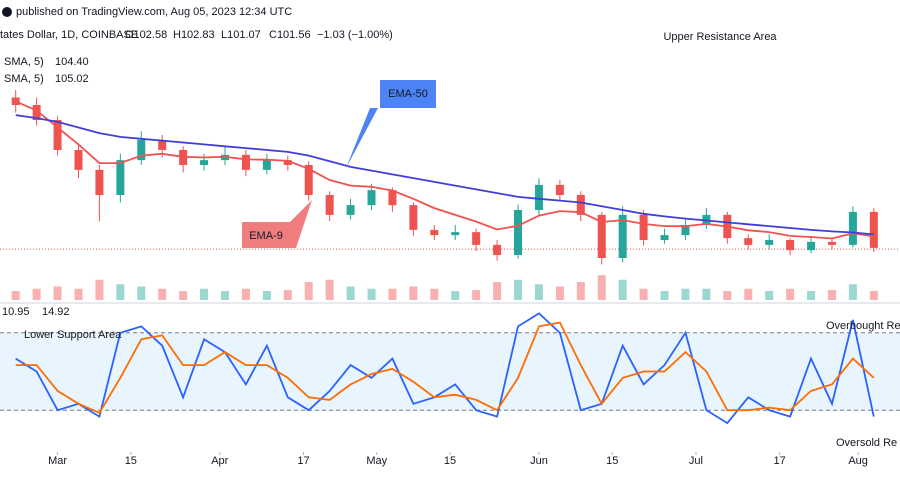 The width and height of the screenshot is (900, 500). Describe the element at coordinates (72, 79) in the screenshot. I see `legend-value: 105.02` at that location.